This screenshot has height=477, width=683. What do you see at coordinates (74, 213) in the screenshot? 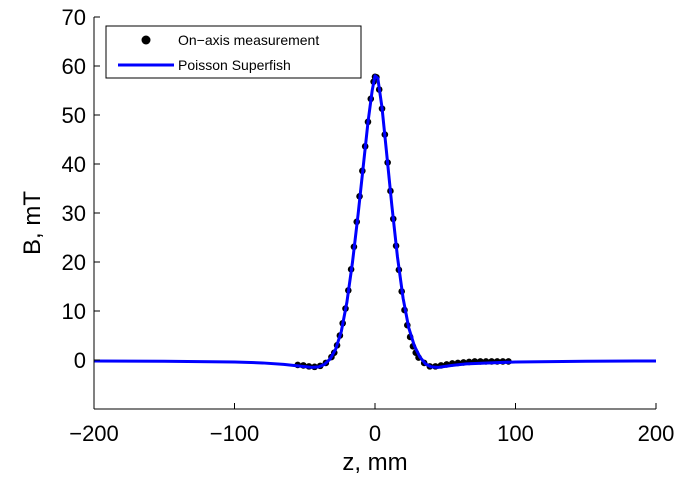
I see `y-tick-label: 30` at bounding box center [74, 213].